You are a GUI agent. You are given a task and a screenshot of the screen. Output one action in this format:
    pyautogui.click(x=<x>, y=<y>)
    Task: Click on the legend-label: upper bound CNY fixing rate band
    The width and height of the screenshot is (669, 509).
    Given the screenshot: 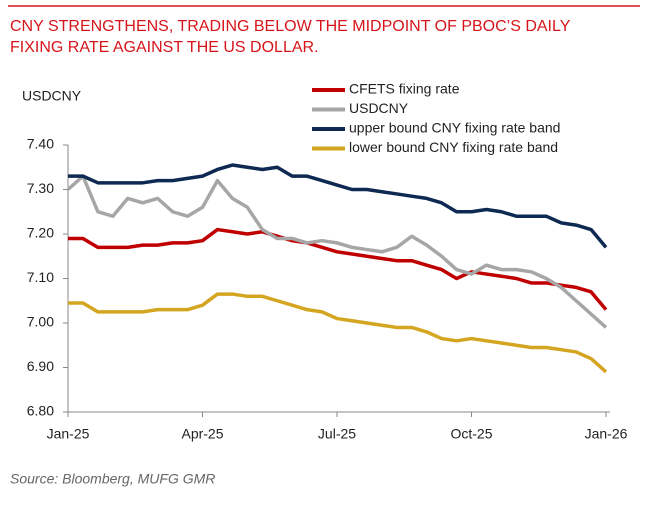 What is the action you would take?
    pyautogui.click(x=454, y=128)
    